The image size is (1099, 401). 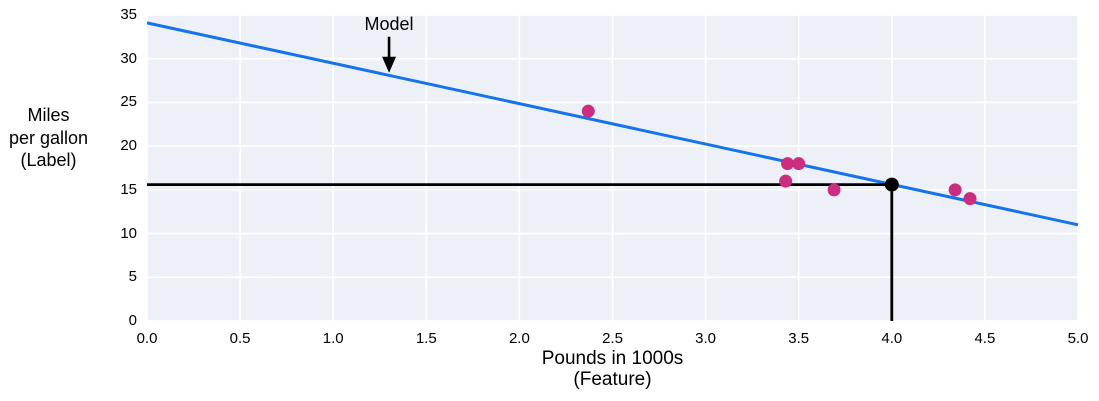 What do you see at coordinates (128, 58) in the screenshot?
I see `y-tick-label: 30` at bounding box center [128, 58].